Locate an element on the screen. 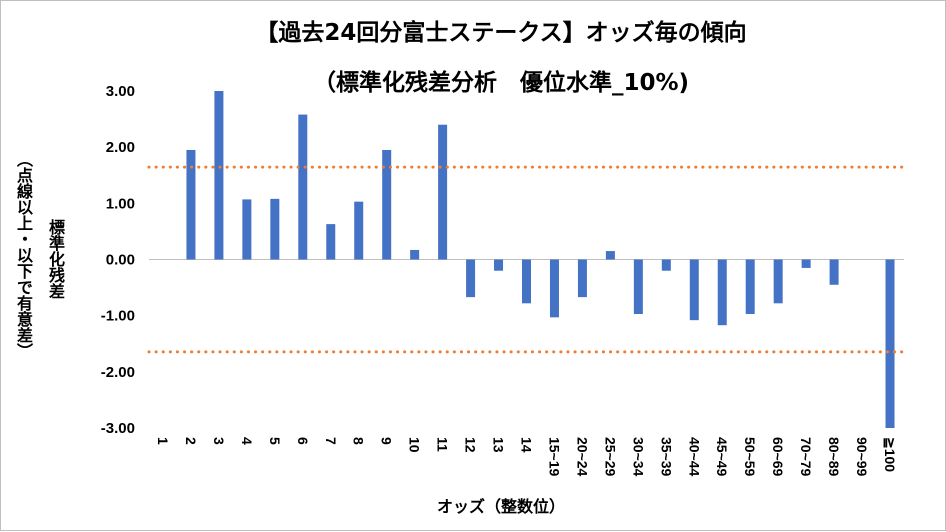  x-axis-title: オッズ（整数位） is located at coordinates (500, 506).